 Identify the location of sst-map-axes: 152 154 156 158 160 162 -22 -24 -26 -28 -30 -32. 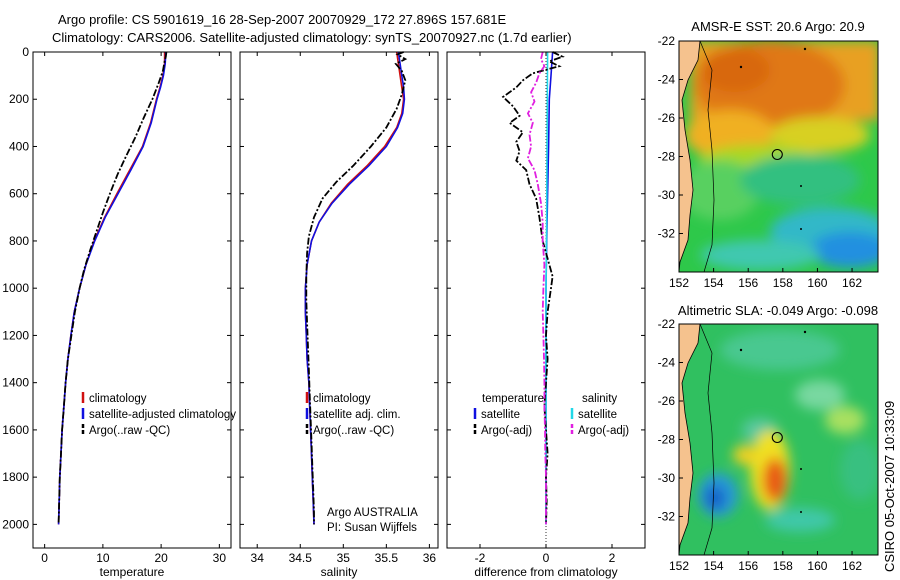
(760, 162).